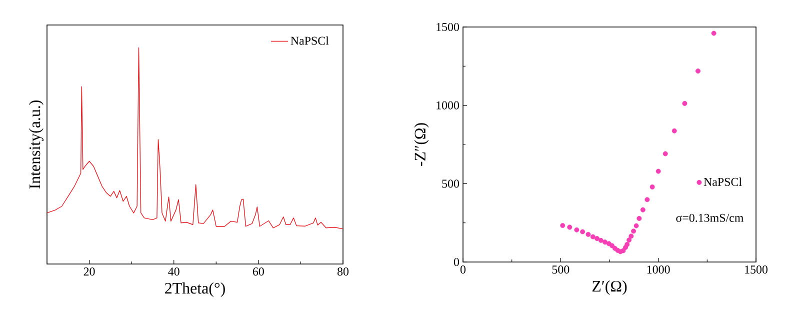 Image resolution: width=795 pixels, height=327 pixels. What do you see at coordinates (36, 144) in the screenshot?
I see `y-axis-title: Intensity(a.u.)` at bounding box center [36, 144].